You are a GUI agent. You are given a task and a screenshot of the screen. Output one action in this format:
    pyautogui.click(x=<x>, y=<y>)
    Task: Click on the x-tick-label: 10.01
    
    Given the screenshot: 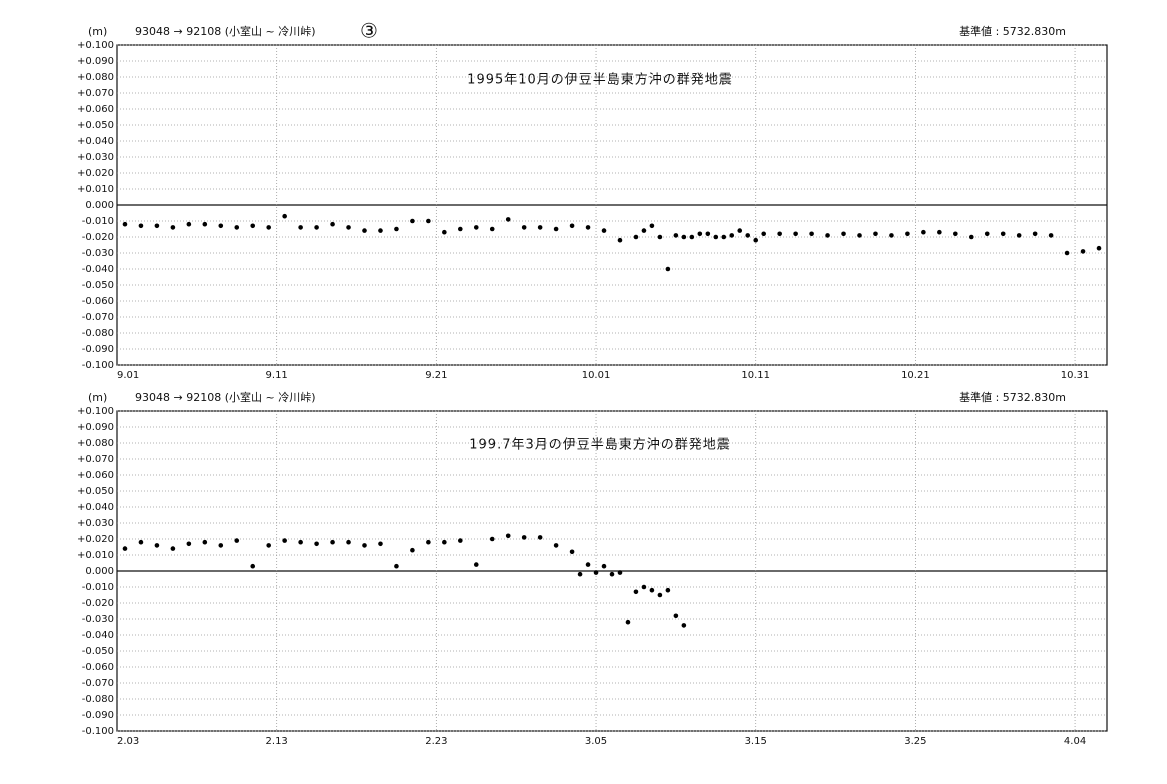 What is the action you would take?
    pyautogui.click(x=596, y=375)
    